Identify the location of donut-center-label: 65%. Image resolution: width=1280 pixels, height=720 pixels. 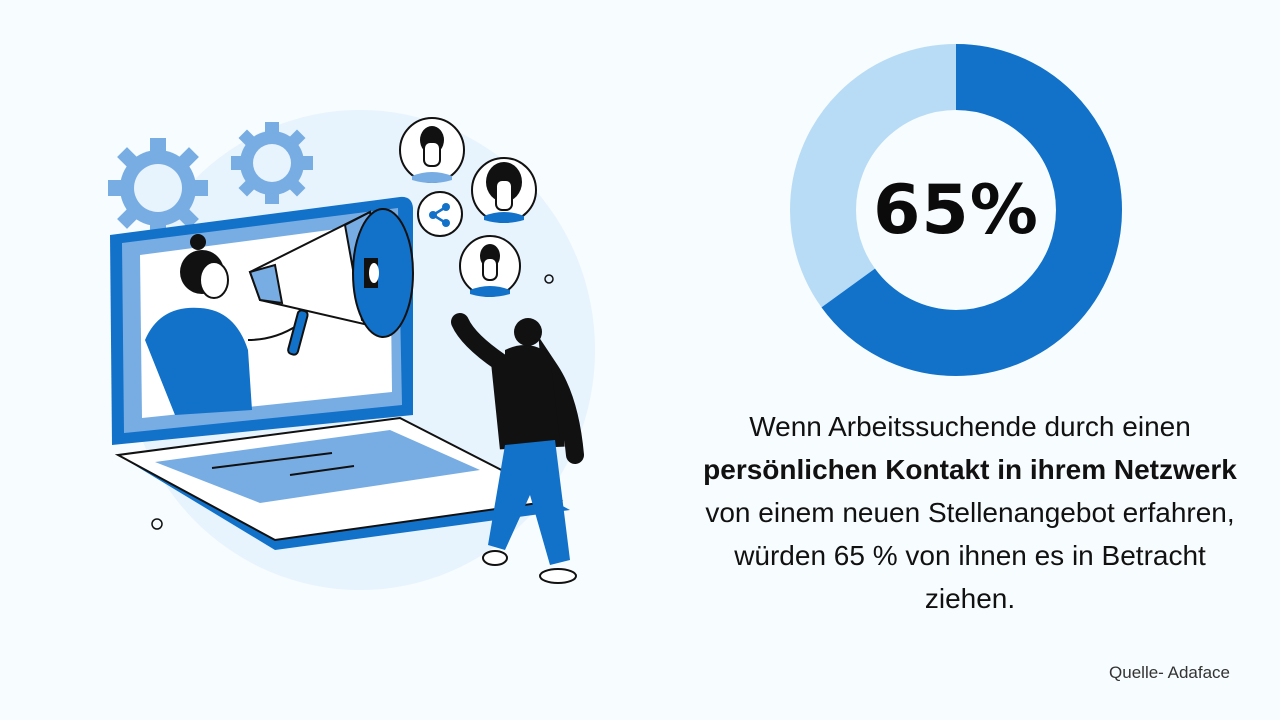
(956, 210).